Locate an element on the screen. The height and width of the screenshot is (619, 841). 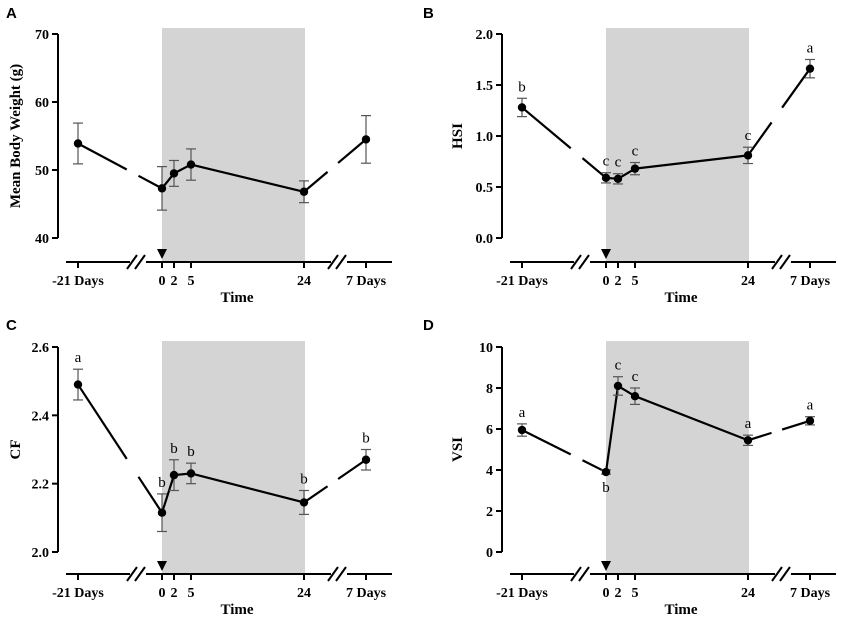
panel-a-x-axis-title: Time is located at coordinates (236, 298).